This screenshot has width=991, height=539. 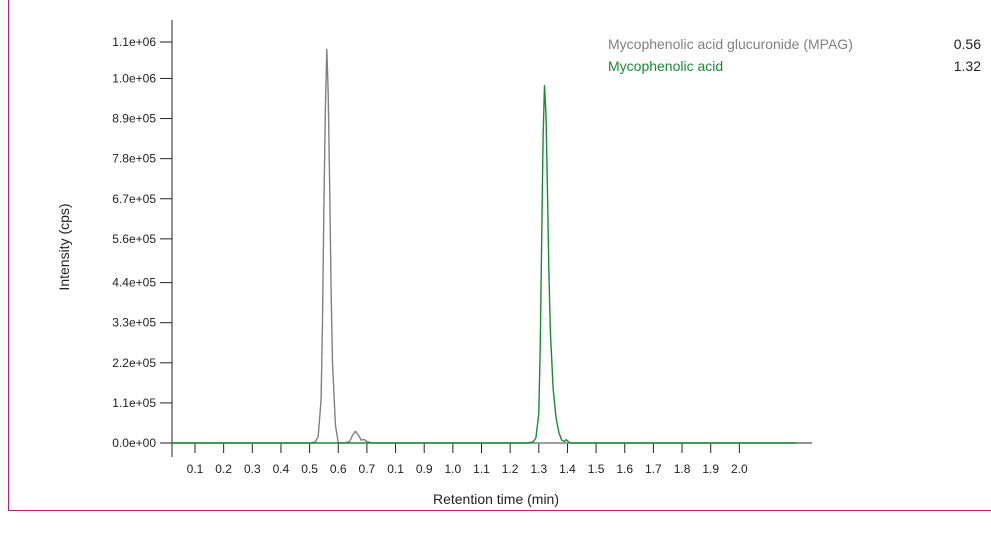 I want to click on x-tick-label: 1.8, so click(x=682, y=469).